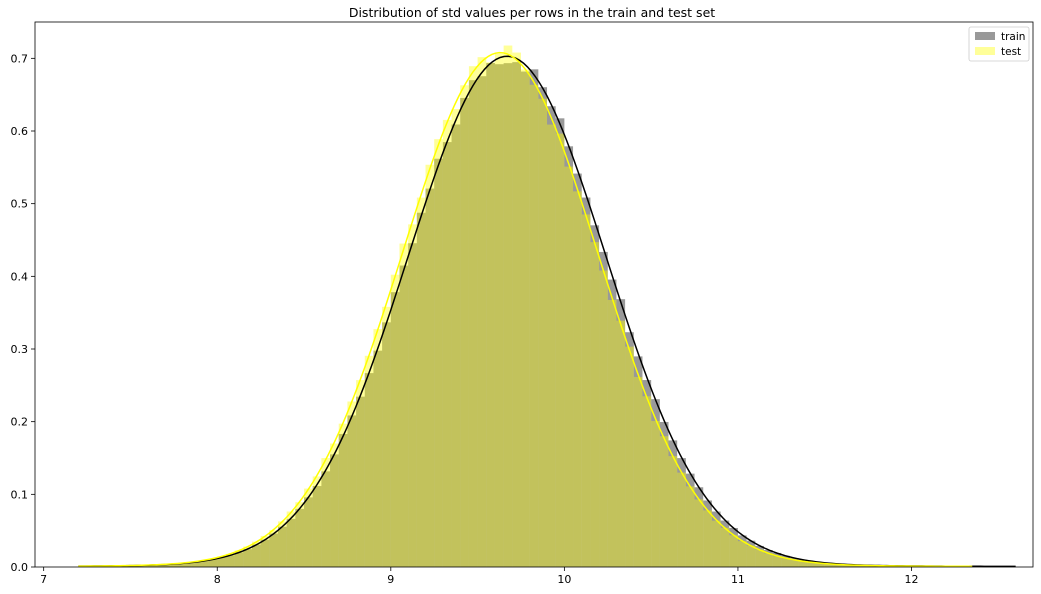 This screenshot has width=1041, height=594. Describe the element at coordinates (217, 579) in the screenshot. I see `x-tick-label: 8` at that location.